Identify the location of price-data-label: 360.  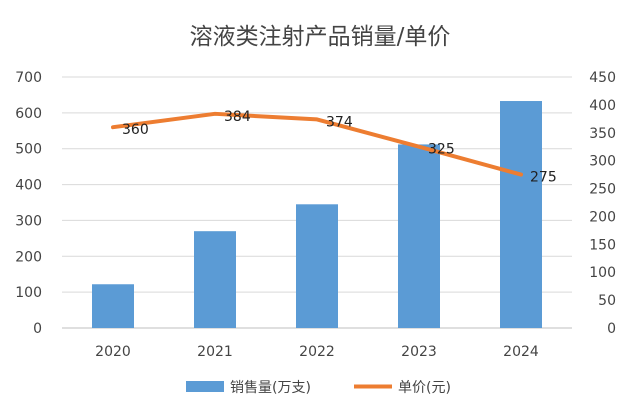
(135, 130).